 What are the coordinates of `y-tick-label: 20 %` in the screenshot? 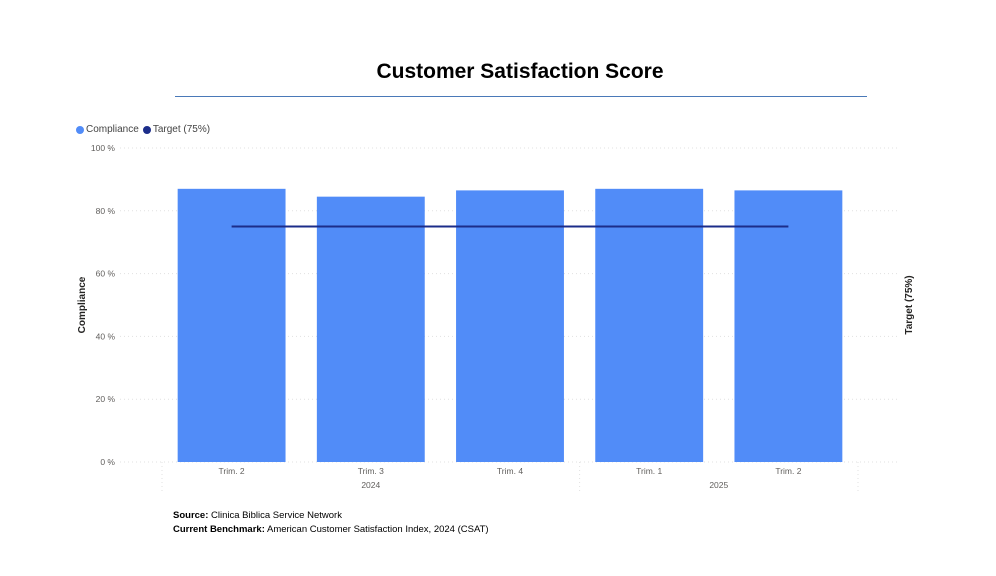 It's located at (106, 399).